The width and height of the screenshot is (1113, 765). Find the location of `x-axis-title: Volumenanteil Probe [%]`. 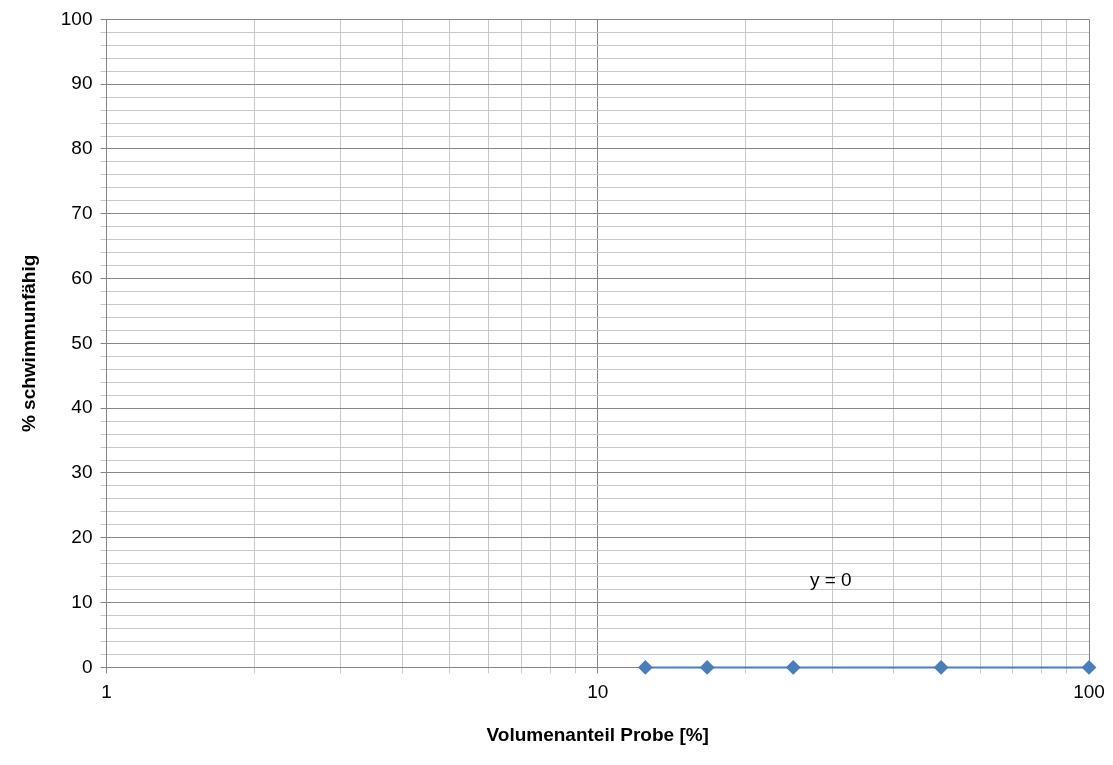

x-axis-title: Volumenanteil Probe [%] is located at coordinates (597, 734).